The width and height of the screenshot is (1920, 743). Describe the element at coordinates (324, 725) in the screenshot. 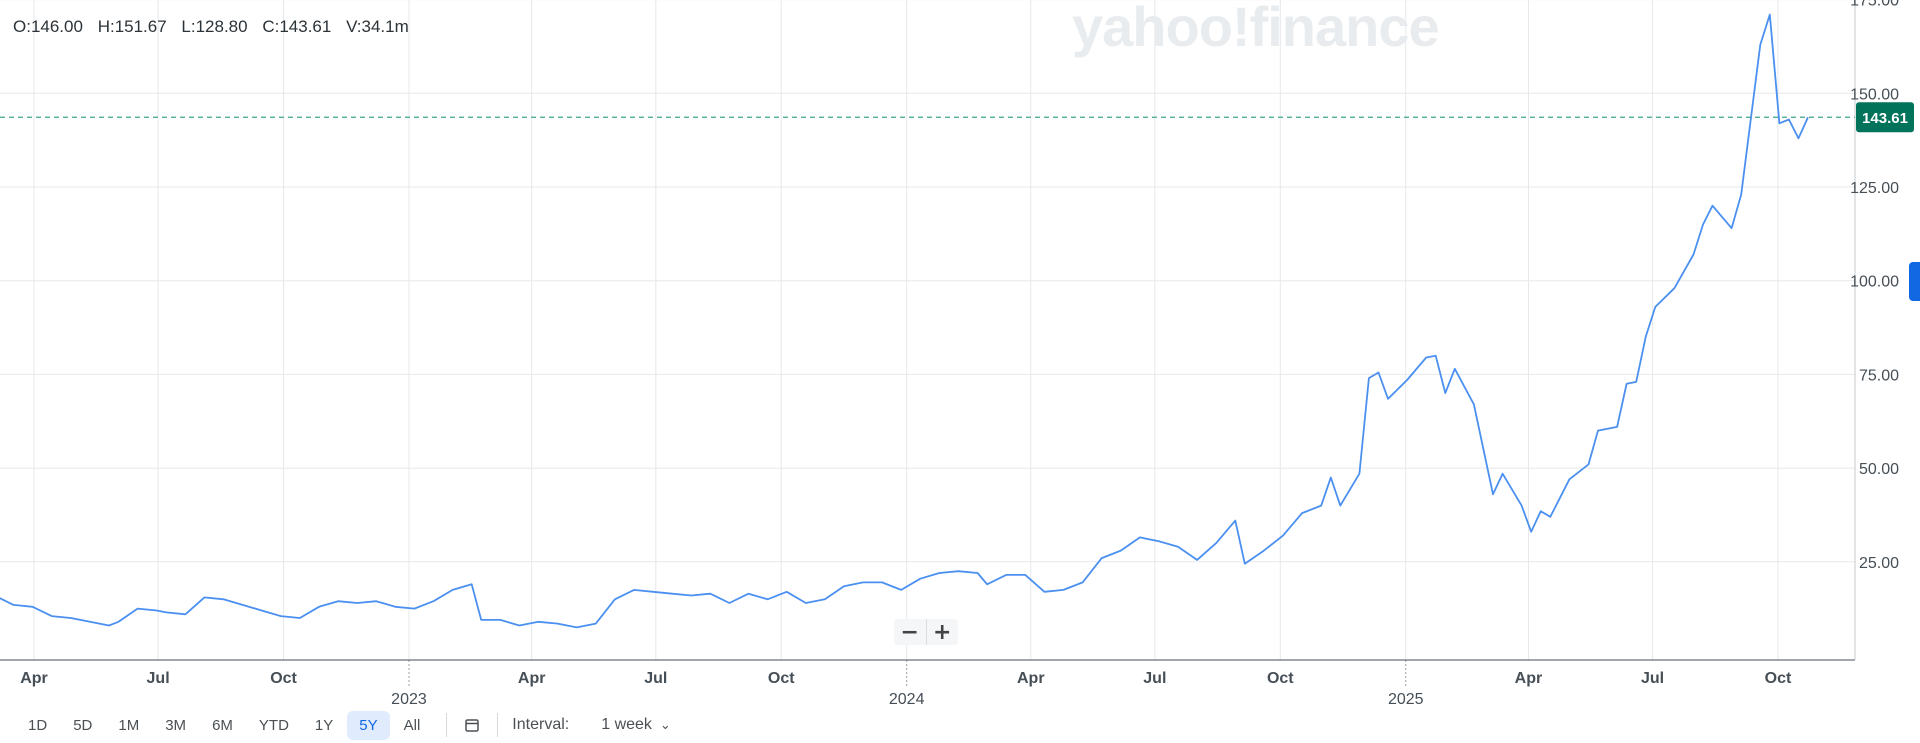

I see `range-1y-button: 1Y` at that location.